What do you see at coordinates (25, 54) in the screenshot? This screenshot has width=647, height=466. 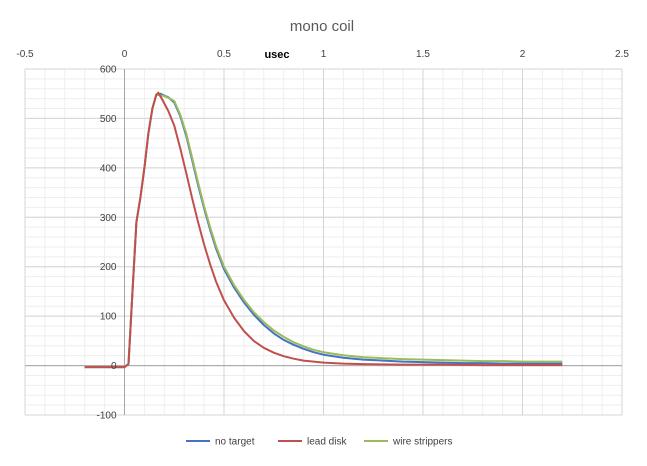 I see `x-tick-label: -0.5` at bounding box center [25, 54].